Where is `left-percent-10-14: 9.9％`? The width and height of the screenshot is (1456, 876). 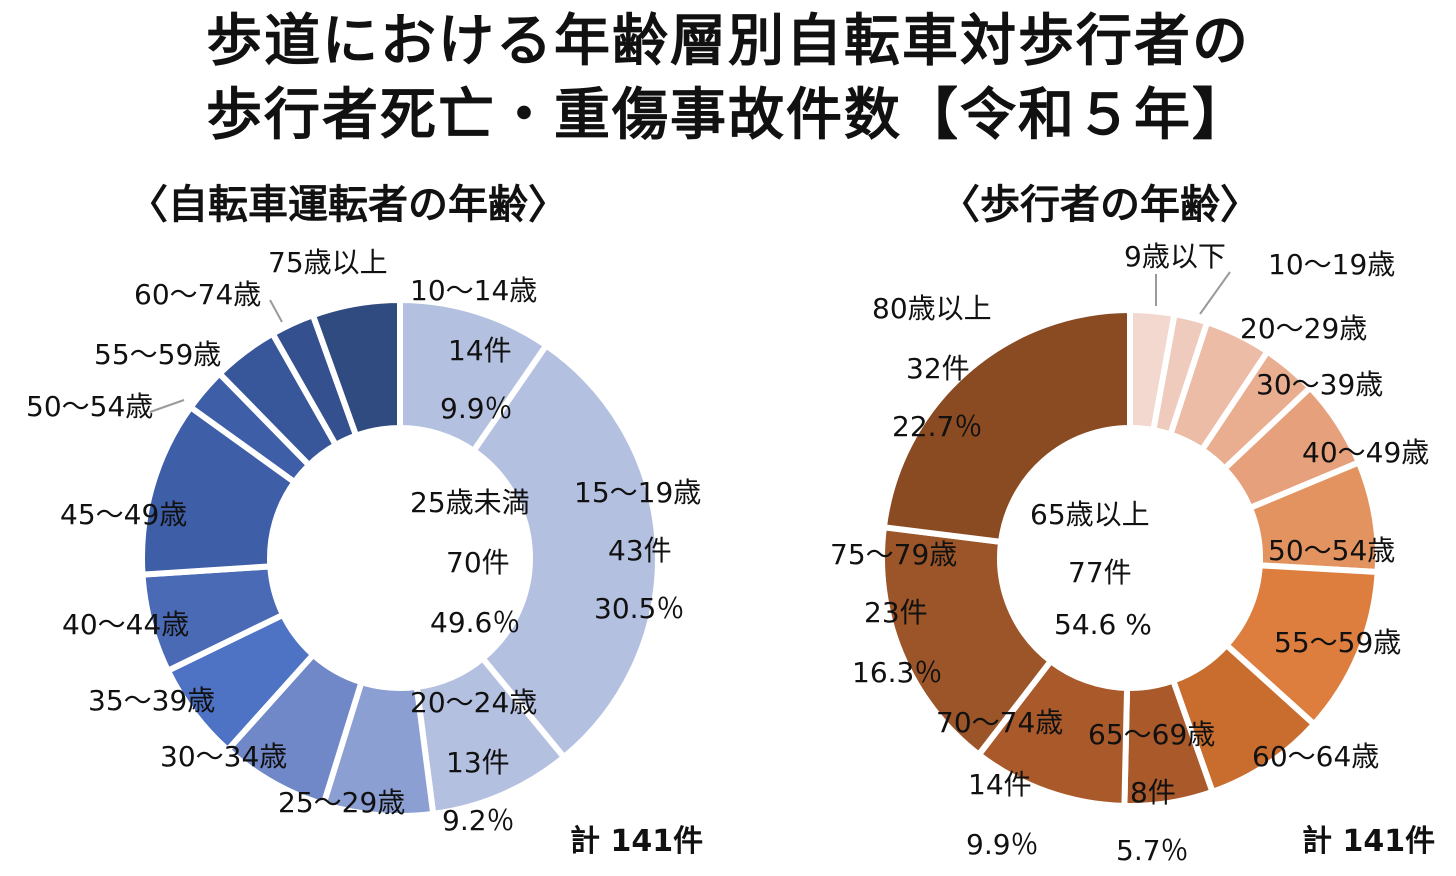 left-percent-10-14: 9.9％ is located at coordinates (476, 408).